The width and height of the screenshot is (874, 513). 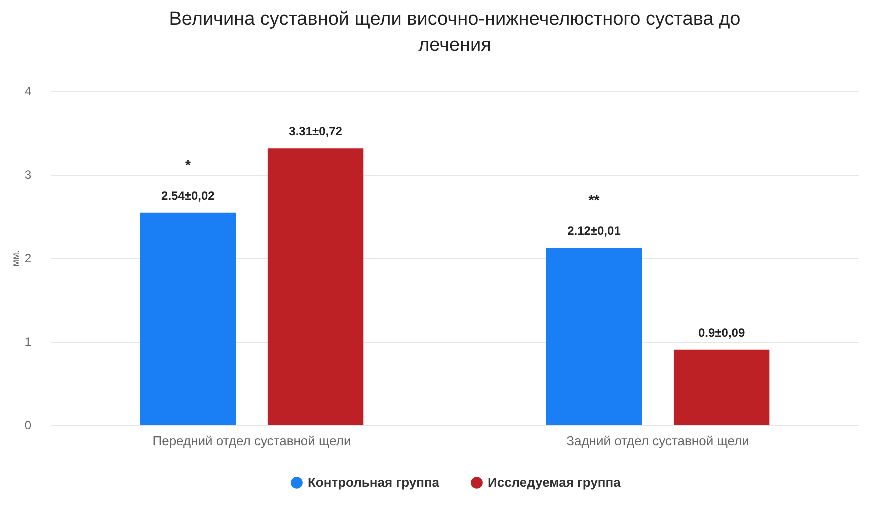 I want to click on x-tick-label: Передний отдел суставной щели, so click(x=252, y=441).